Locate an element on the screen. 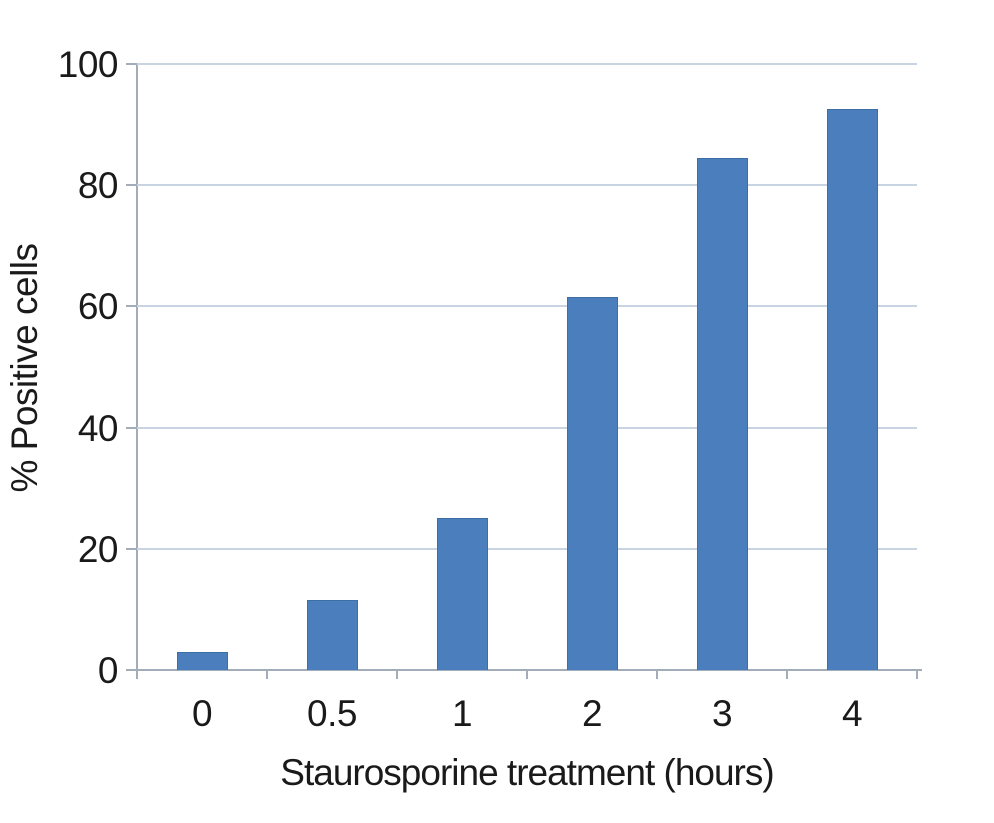 The width and height of the screenshot is (994, 823). gridline-y80 is located at coordinates (527, 185).